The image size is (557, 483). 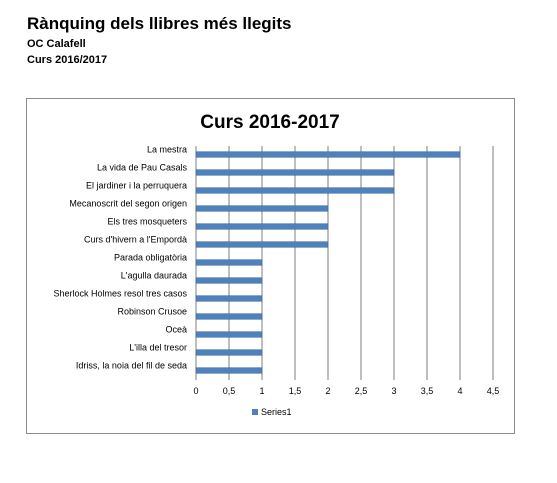 What do you see at coordinates (276, 412) in the screenshot?
I see `legend-label: Series1` at bounding box center [276, 412].